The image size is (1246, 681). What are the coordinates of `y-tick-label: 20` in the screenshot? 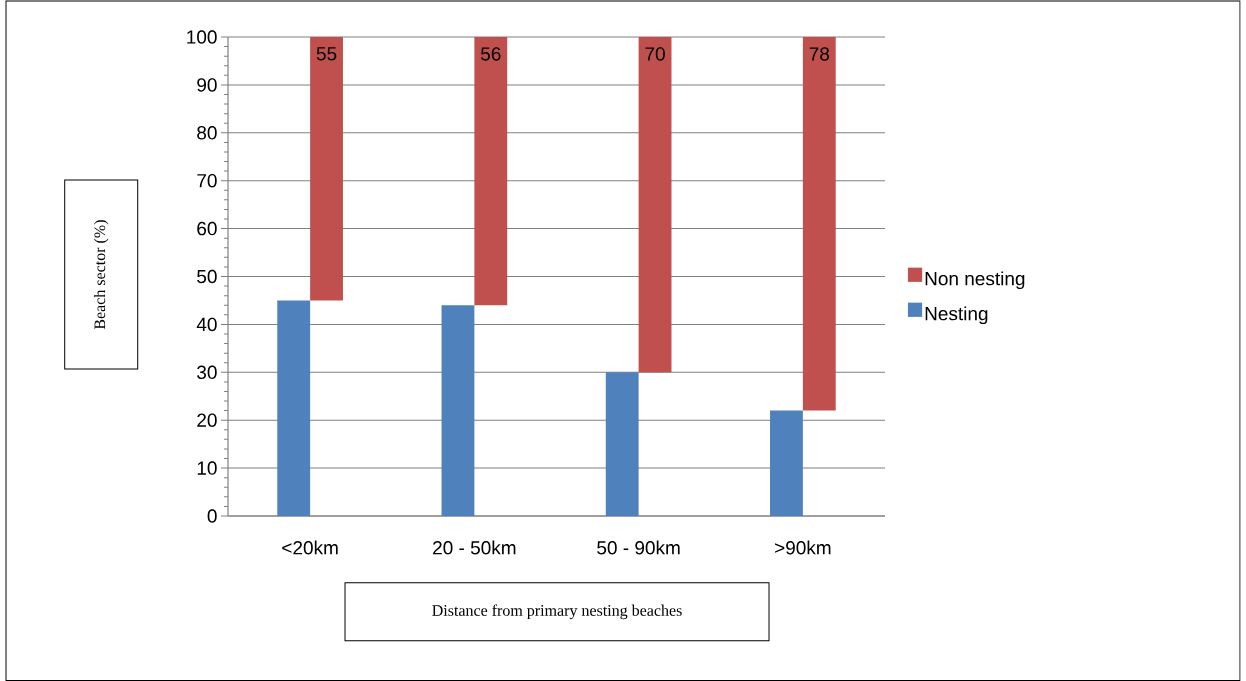 It's located at (207, 420).